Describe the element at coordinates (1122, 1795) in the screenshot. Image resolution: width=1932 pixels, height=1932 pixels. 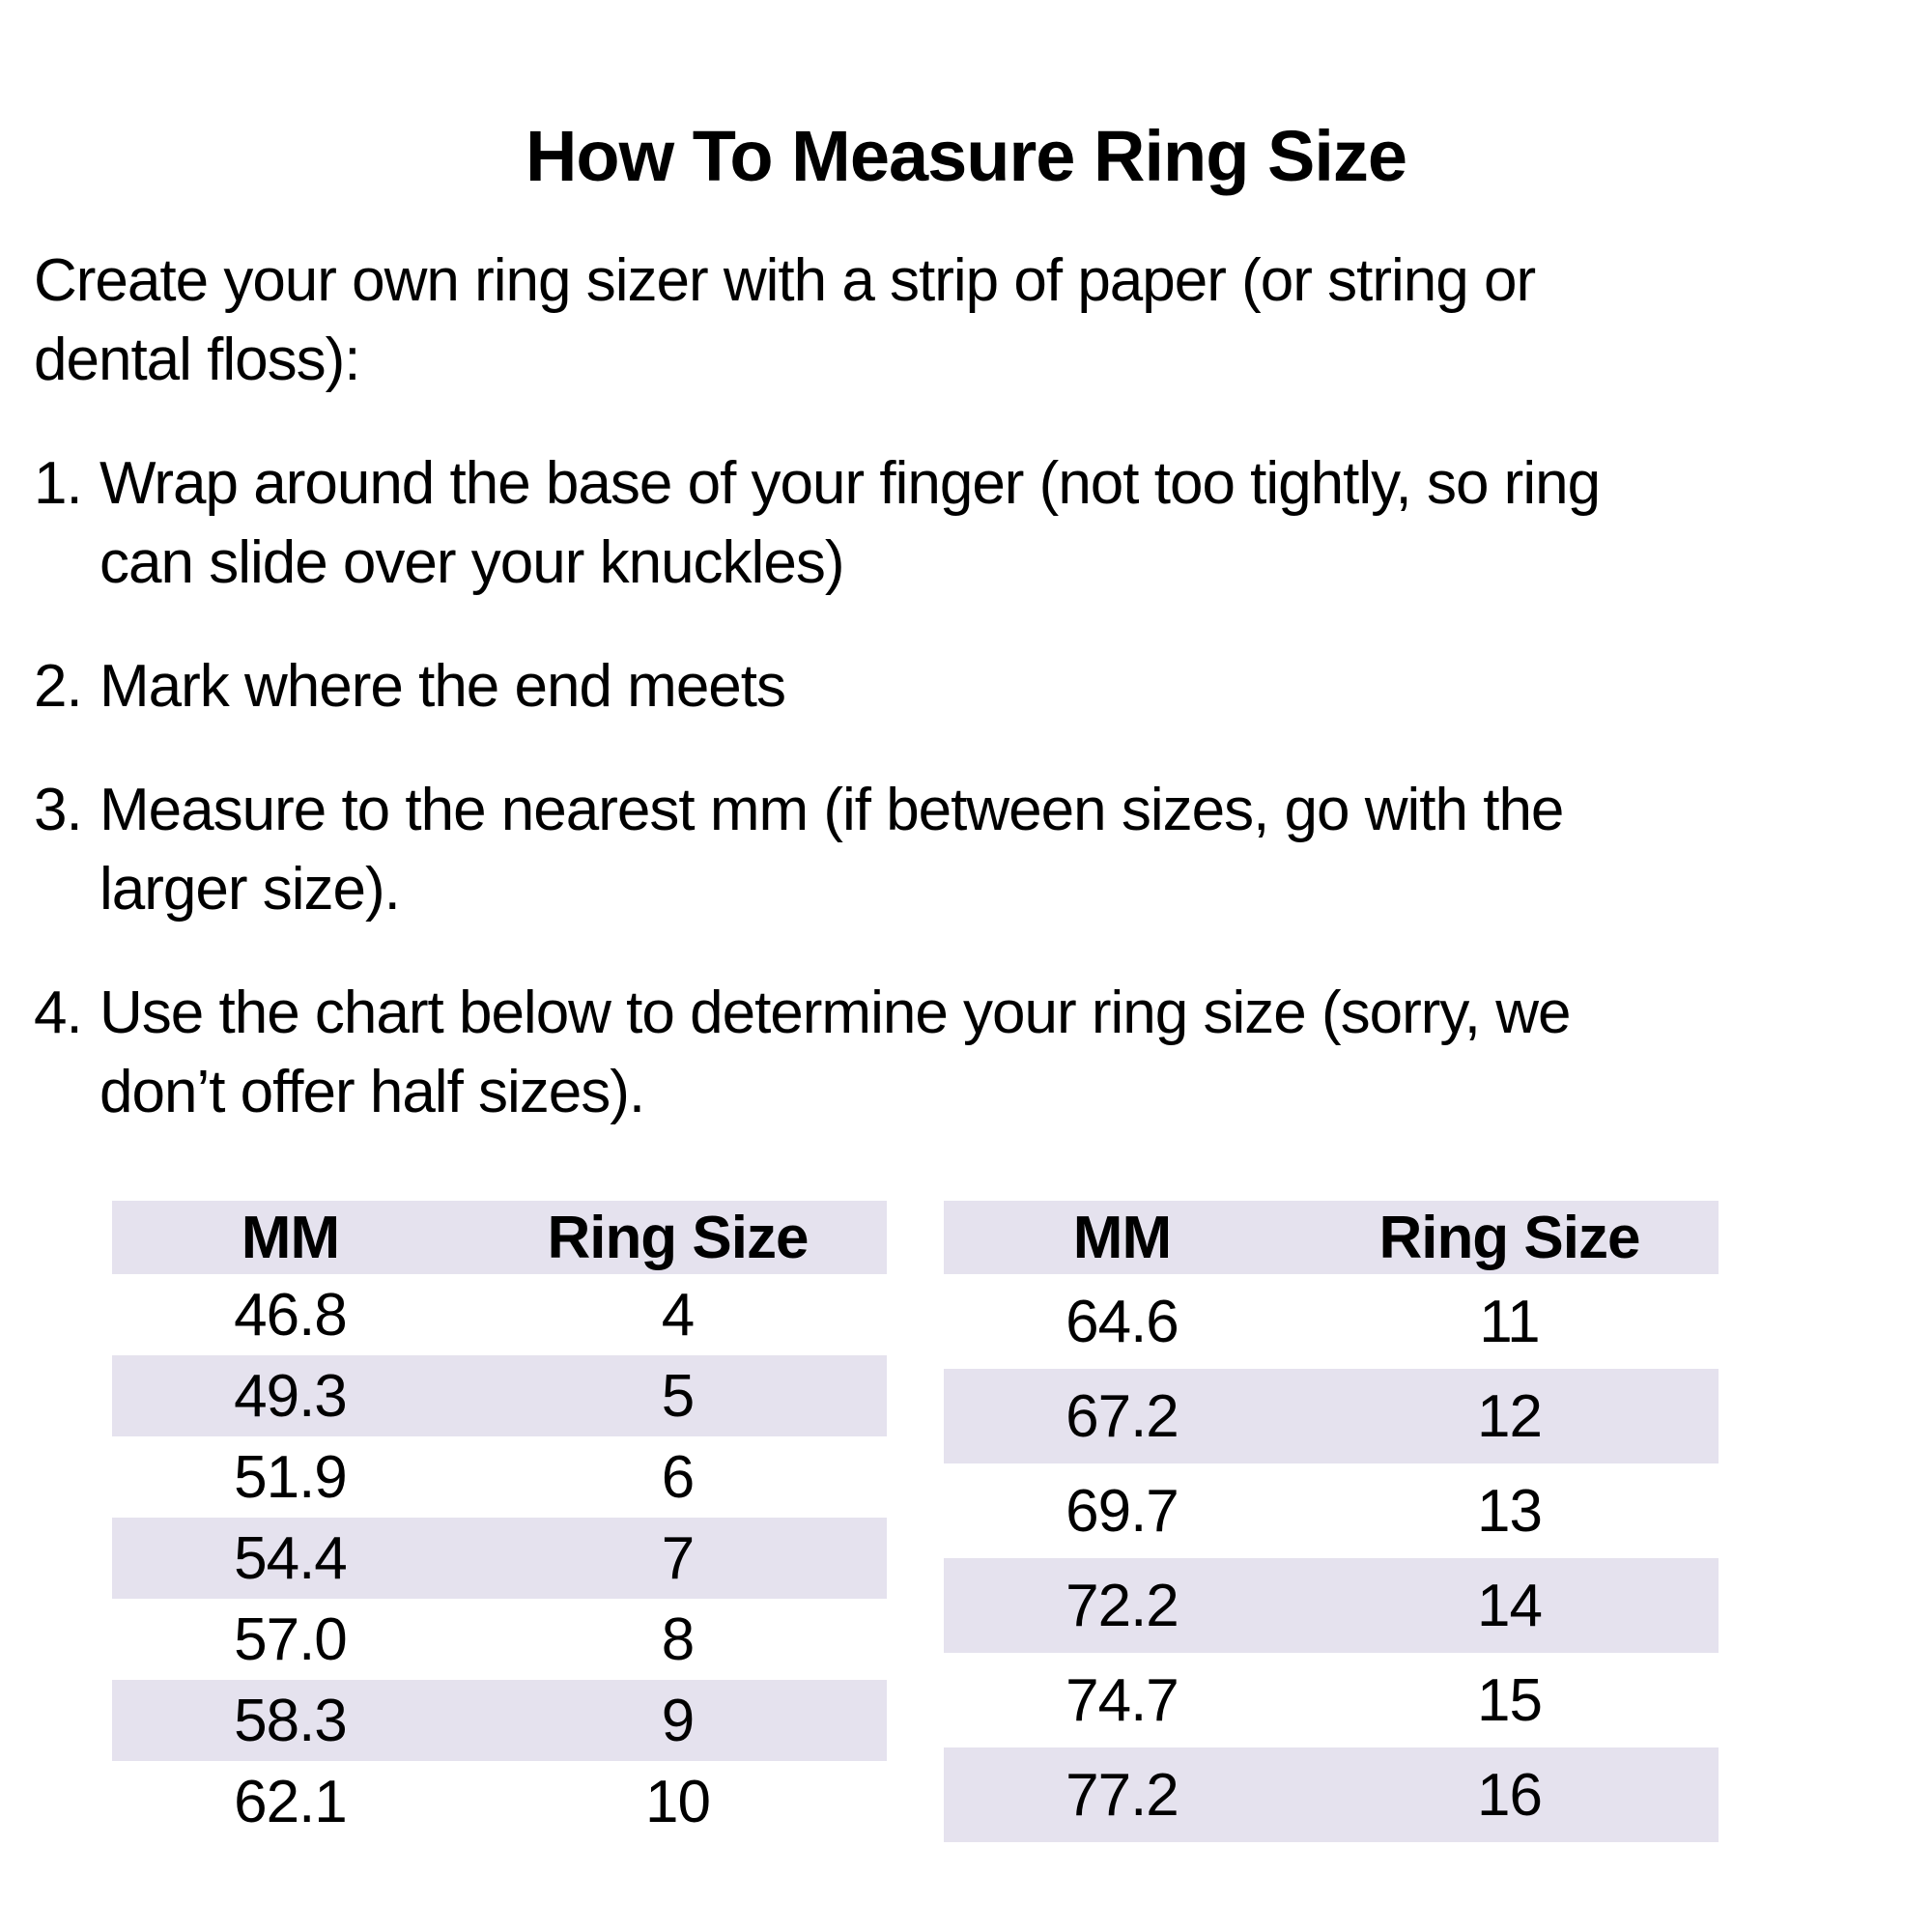
I see `cell-mm: 77.2` at that location.